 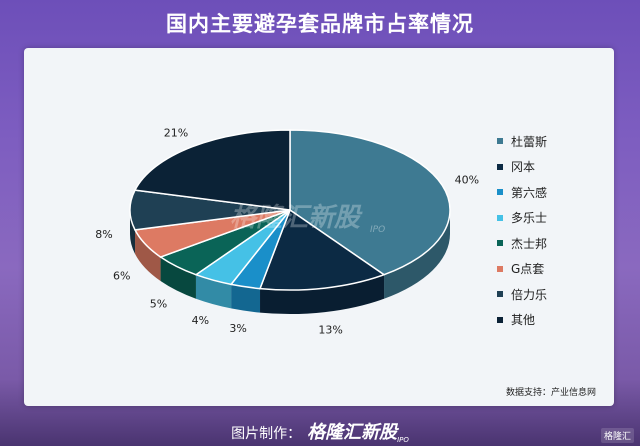 I want to click on watermark: 格隆汇新股, so click(x=296, y=218).